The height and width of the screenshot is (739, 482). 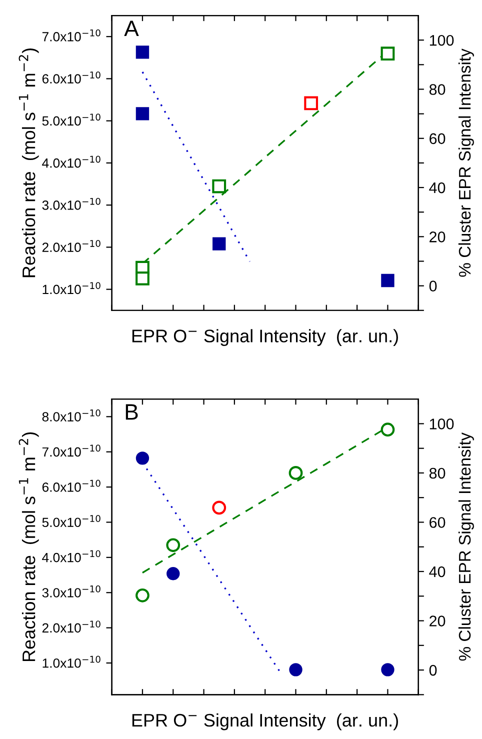 What do you see at coordinates (131, 28) in the screenshot?
I see `annotation: A` at bounding box center [131, 28].